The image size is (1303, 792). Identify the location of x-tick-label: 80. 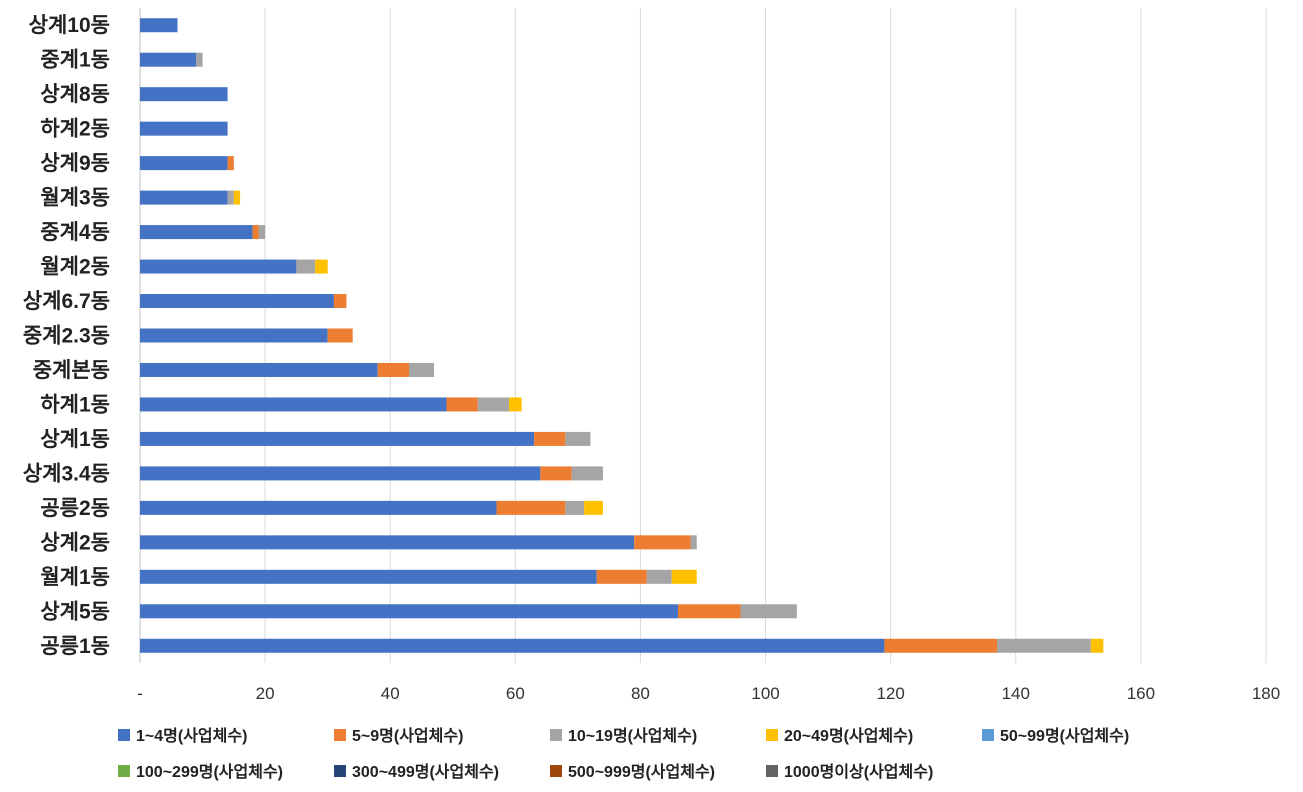
(640, 693).